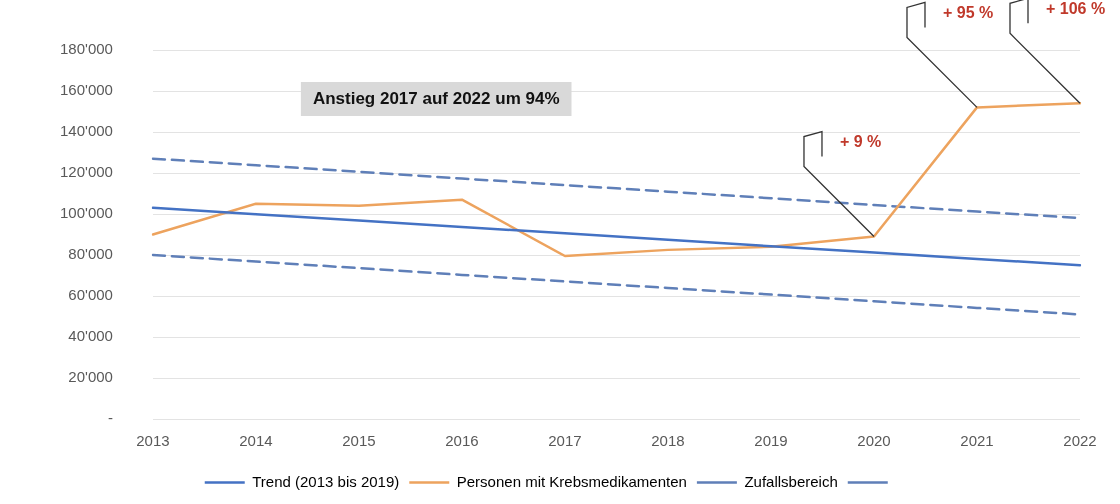 The height and width of the screenshot is (504, 1120). What do you see at coordinates (90, 336) in the screenshot?
I see `y-tick-label: 40'000` at bounding box center [90, 336].